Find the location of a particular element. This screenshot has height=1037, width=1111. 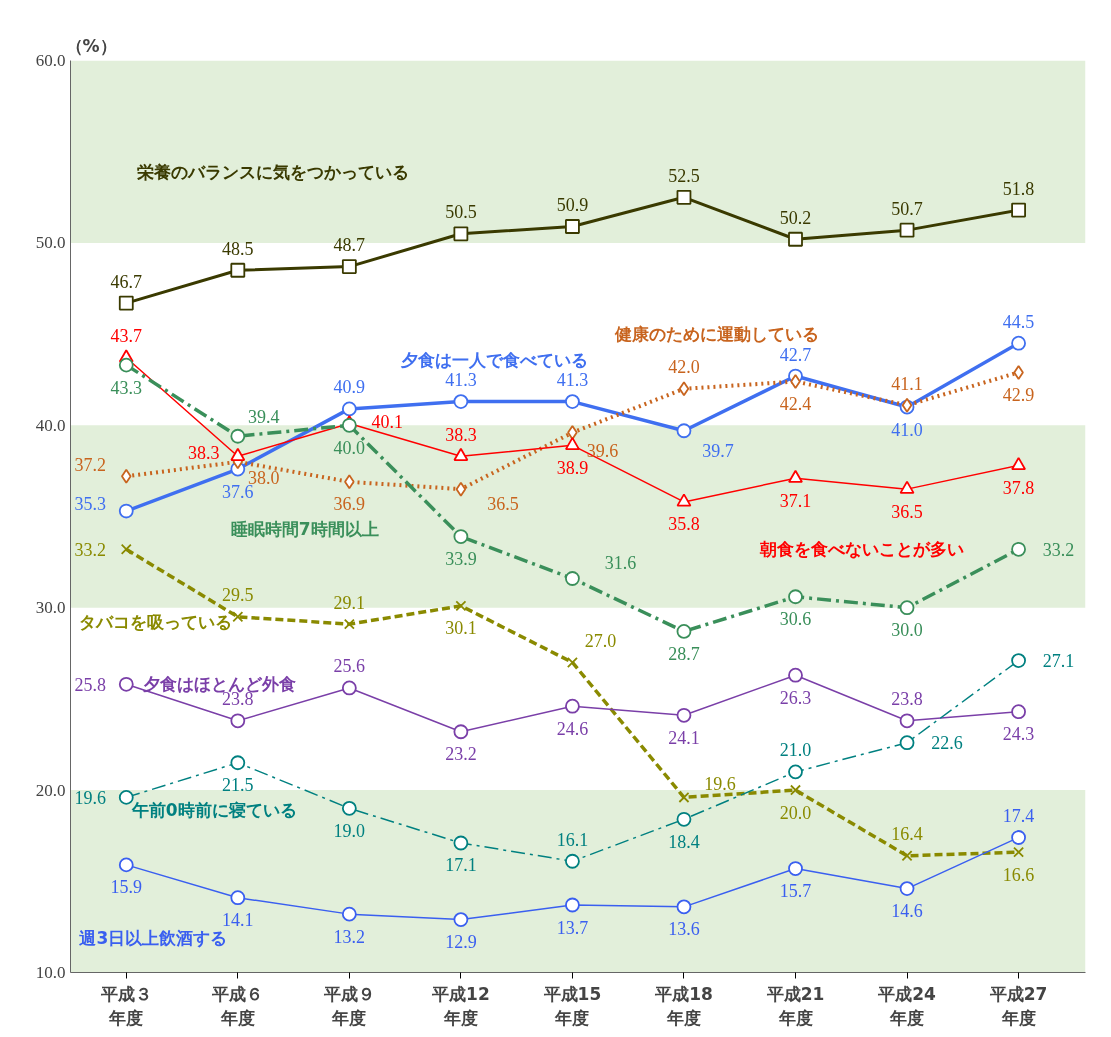

data-label: 21.0 is located at coordinates (795, 750).